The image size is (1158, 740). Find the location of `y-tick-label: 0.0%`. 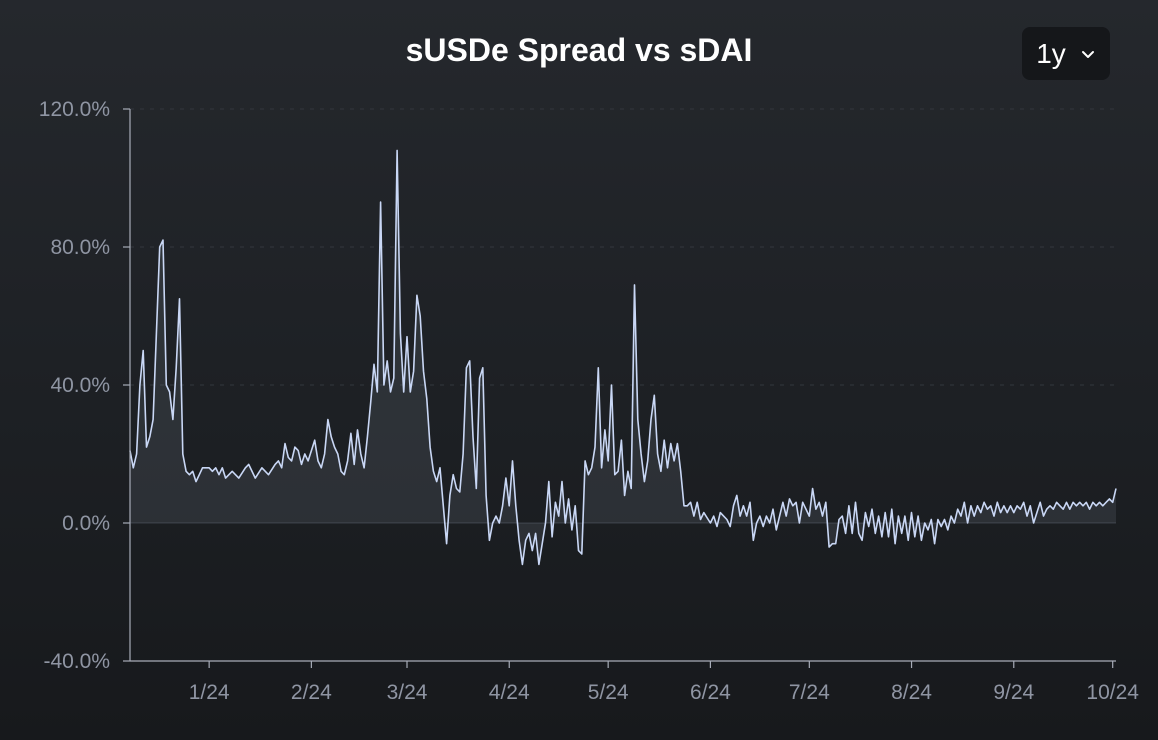

y-tick-label: 0.0% is located at coordinates (86, 523).